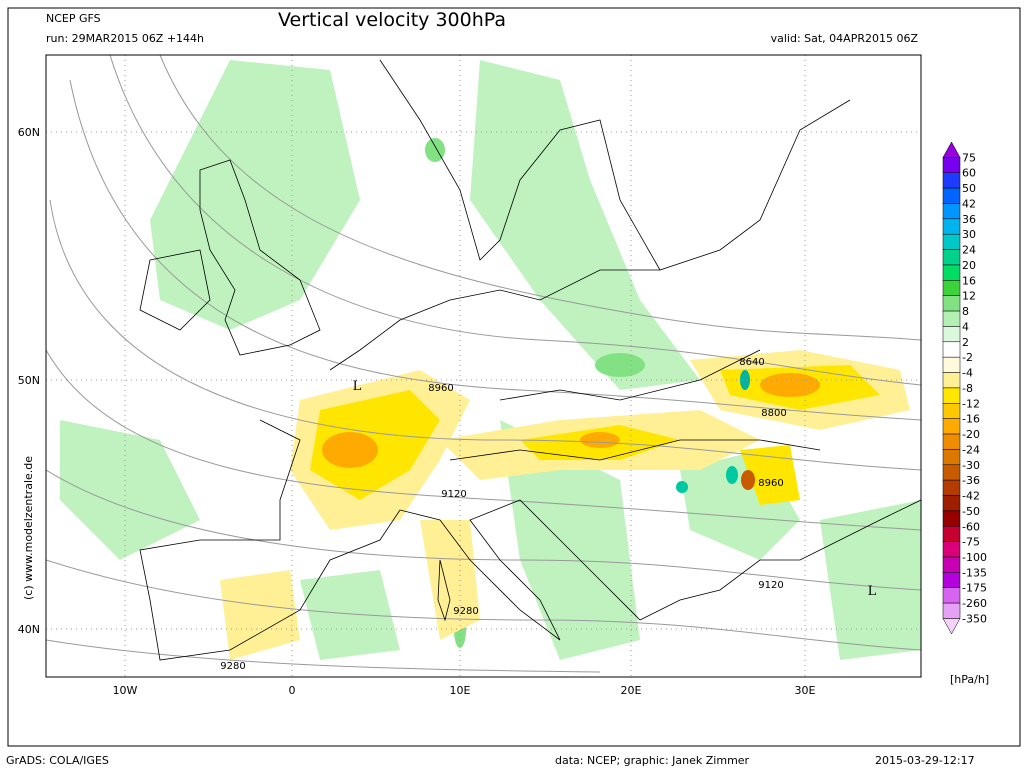 This screenshot has width=1024, height=772. What do you see at coordinates (974, 557) in the screenshot?
I see `colorbar-label: -100` at bounding box center [974, 557].